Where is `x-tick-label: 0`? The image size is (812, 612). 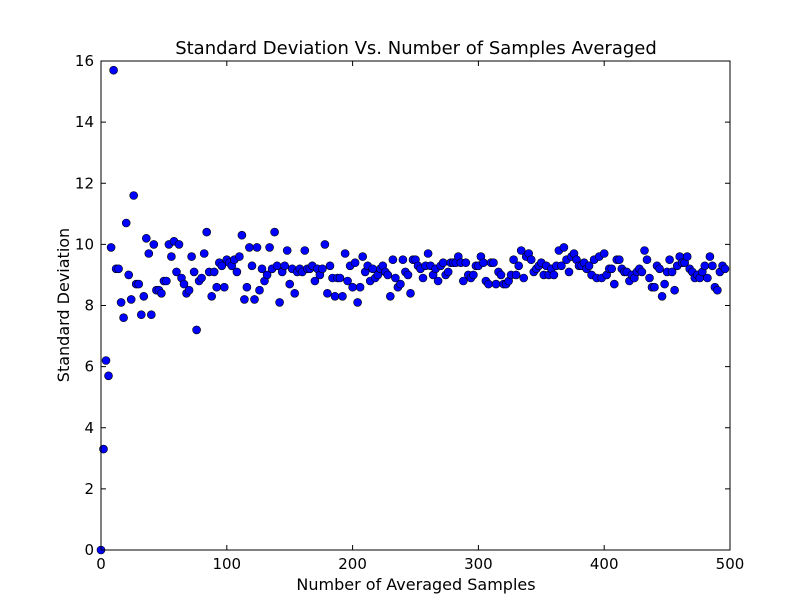
x-tick-label: 0 is located at coordinates (101, 564).